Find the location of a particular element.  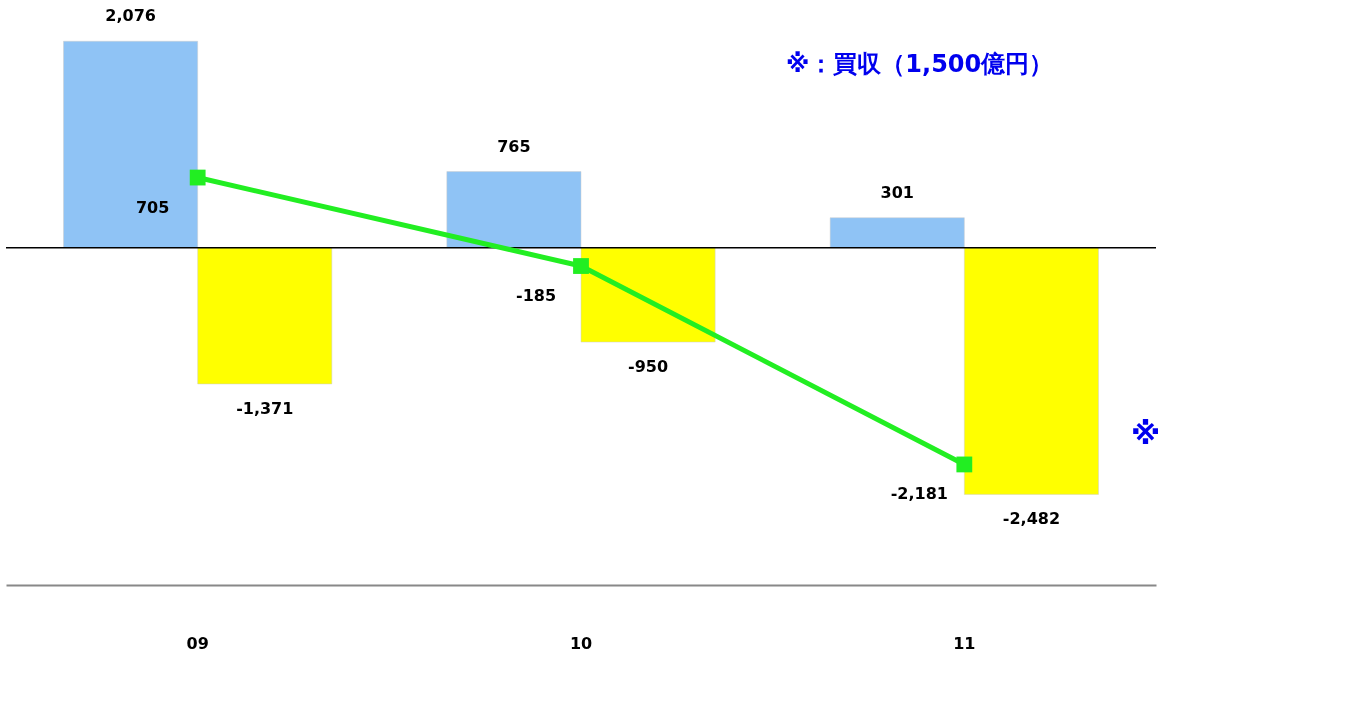

data-label: 765 is located at coordinates (514, 146).